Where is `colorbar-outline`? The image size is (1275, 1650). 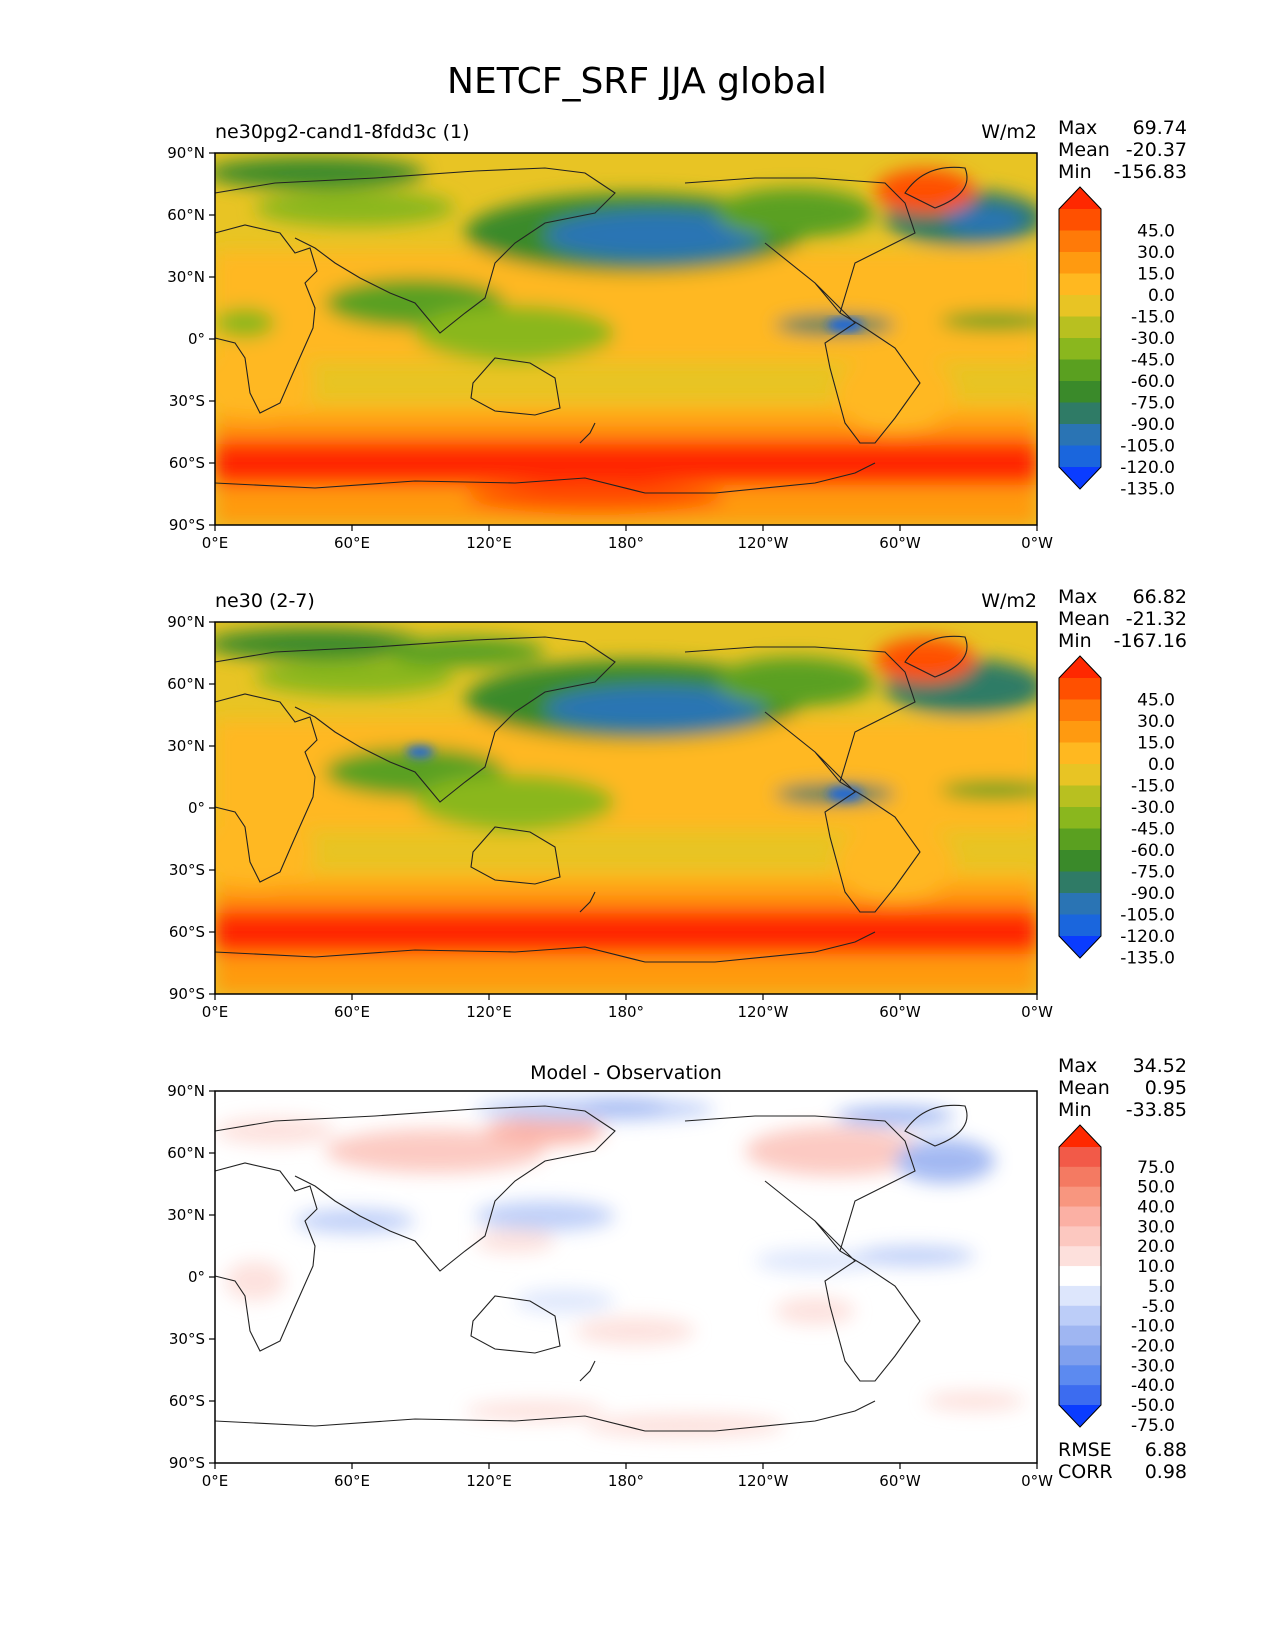
colorbar-outline is located at coordinates (1080, 338).